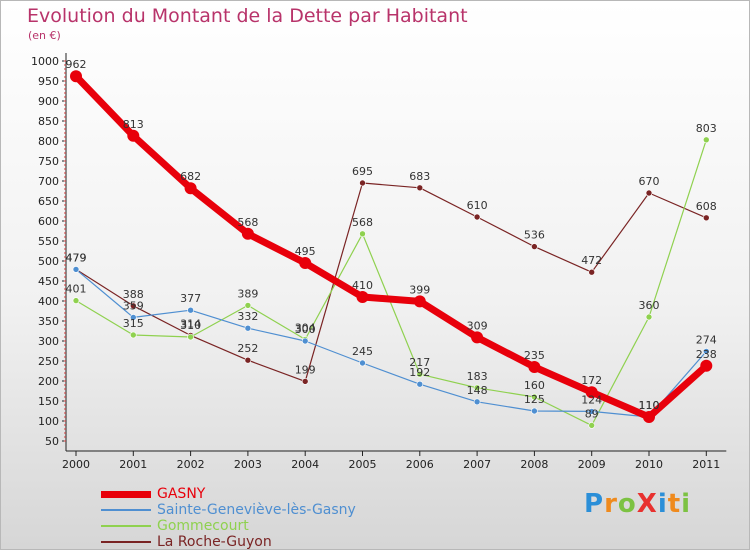 This screenshot has height=550, width=750. Describe the element at coordinates (48, 421) in the screenshot. I see `y-tick-label: 100` at that location.